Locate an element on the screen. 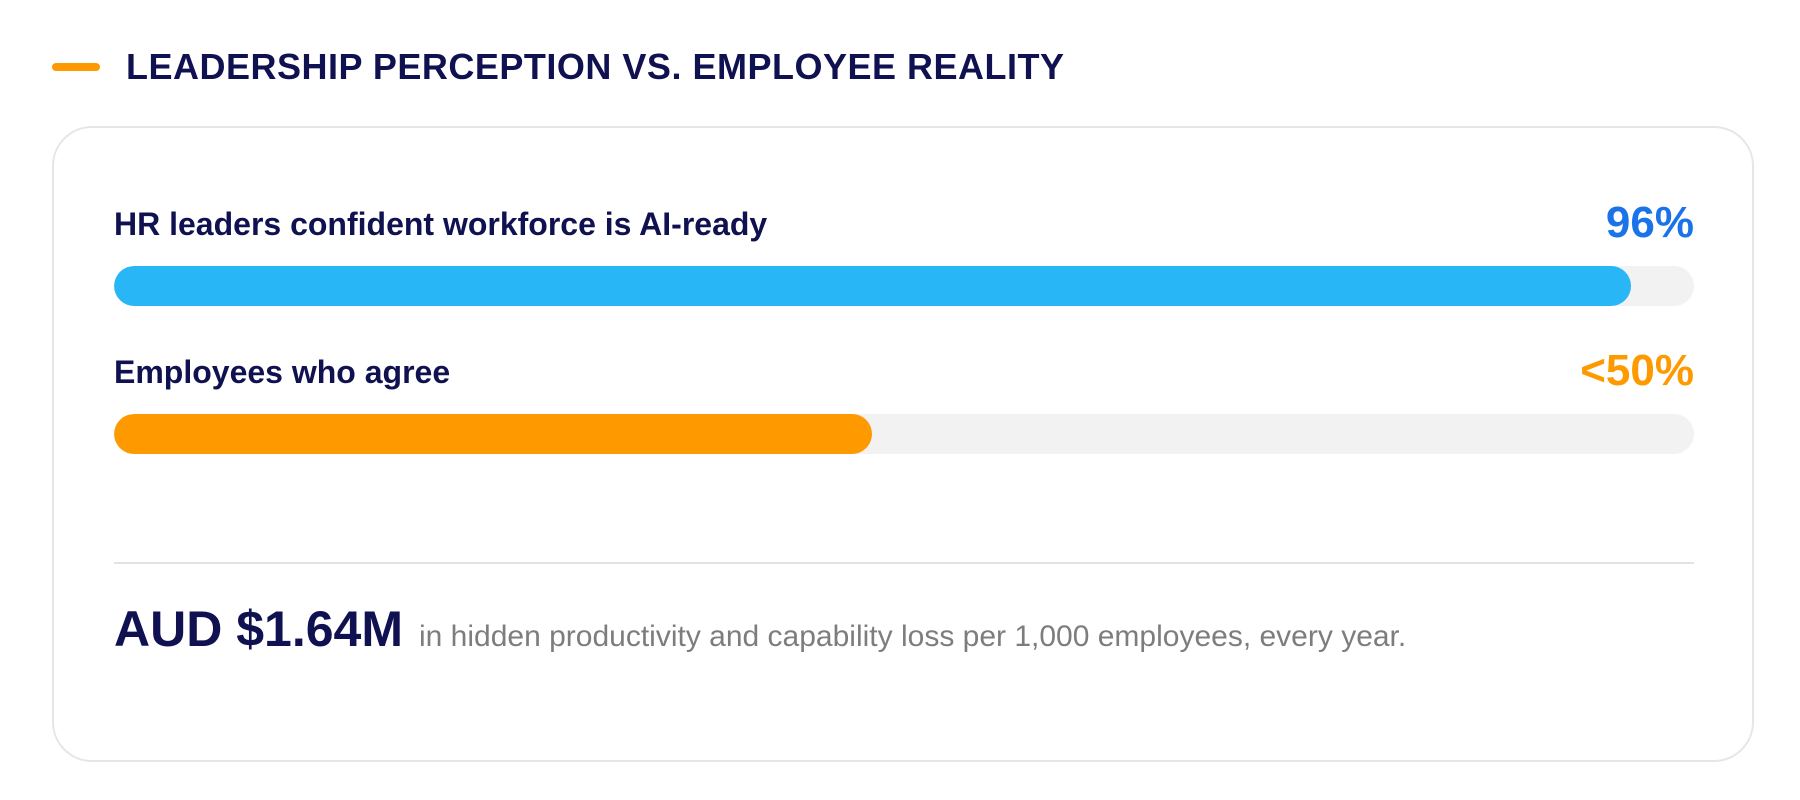  accent-dash-icon is located at coordinates (76, 67).